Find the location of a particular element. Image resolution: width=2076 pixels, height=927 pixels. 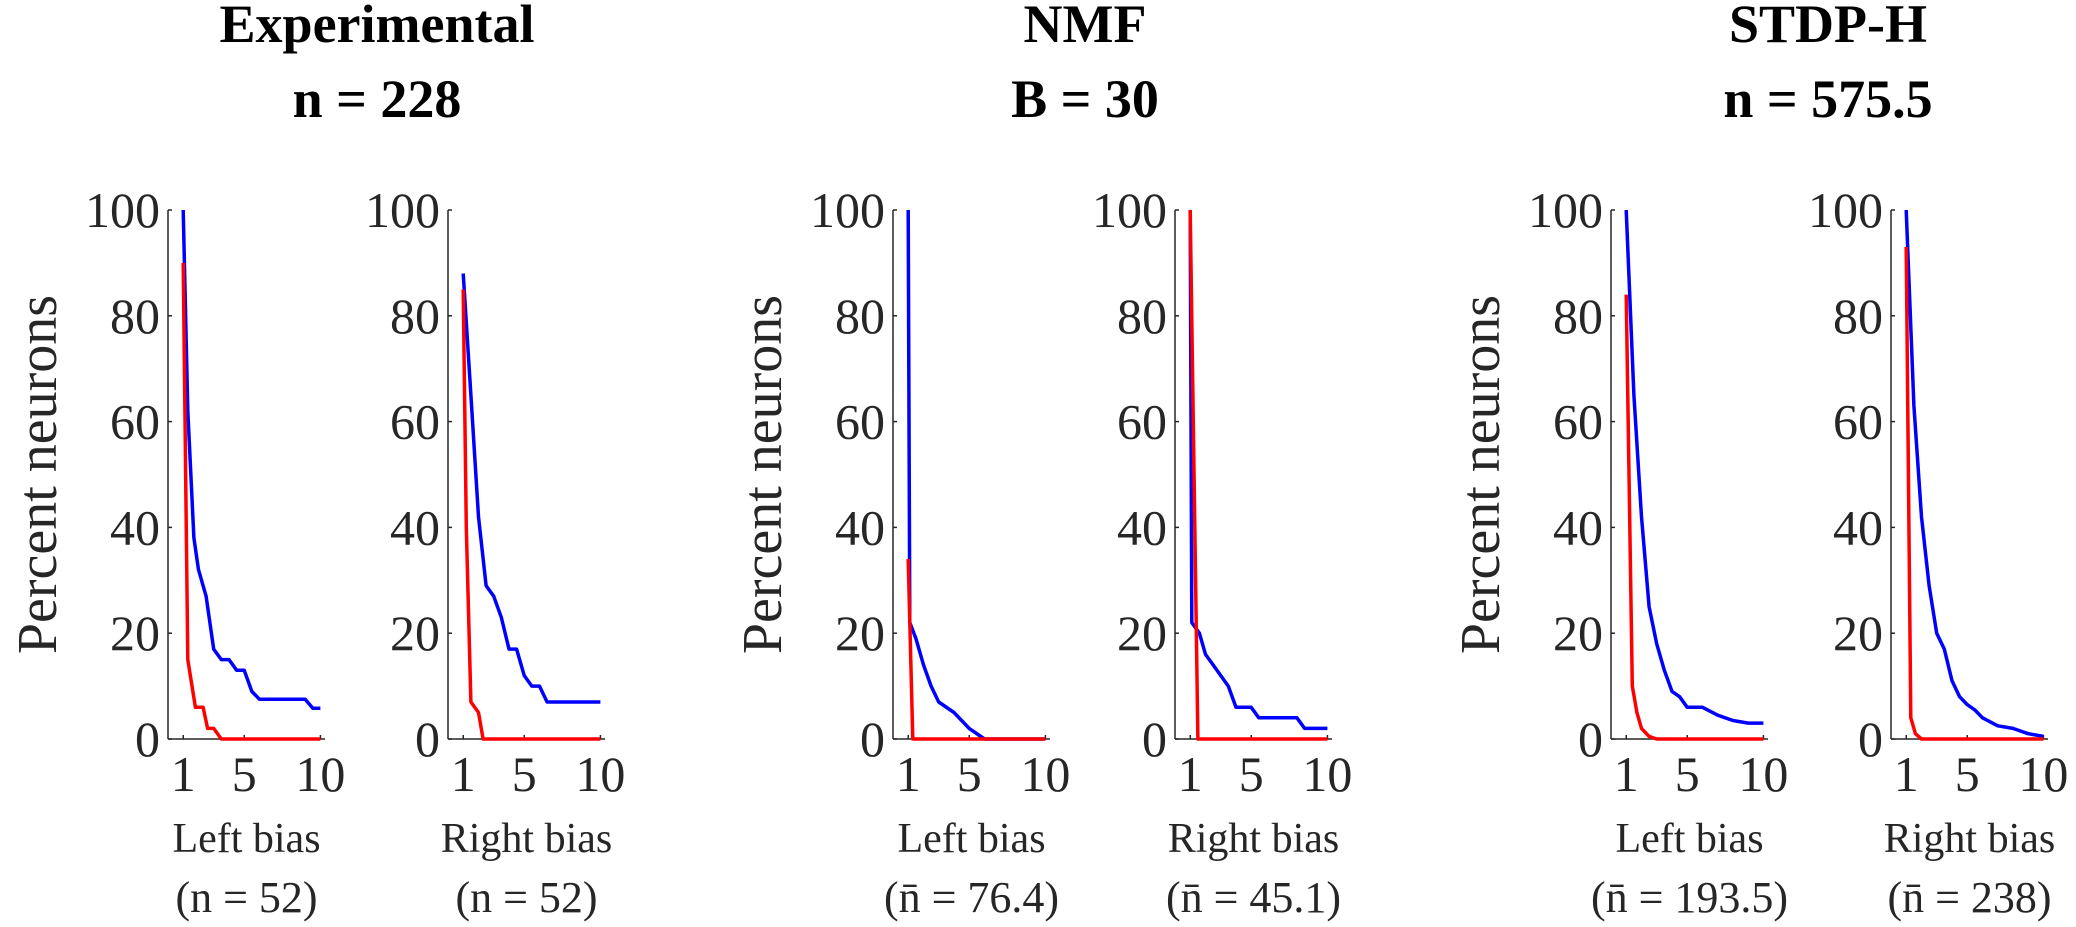

group-title-3: STDP-H is located at coordinates (1828, 27).